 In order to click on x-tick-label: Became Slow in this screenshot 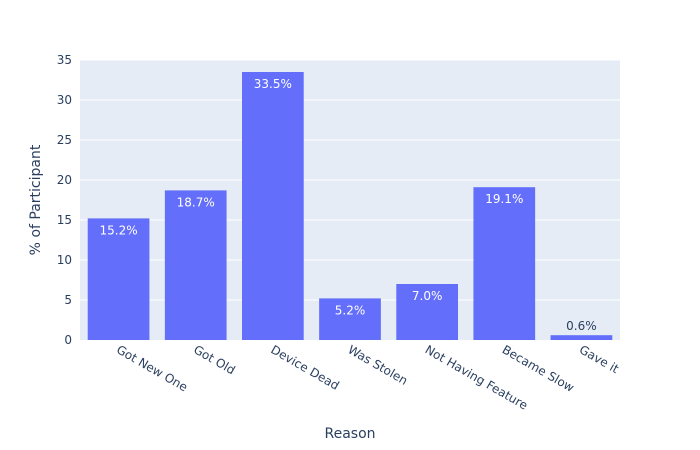, I will do `click(538, 368)`.